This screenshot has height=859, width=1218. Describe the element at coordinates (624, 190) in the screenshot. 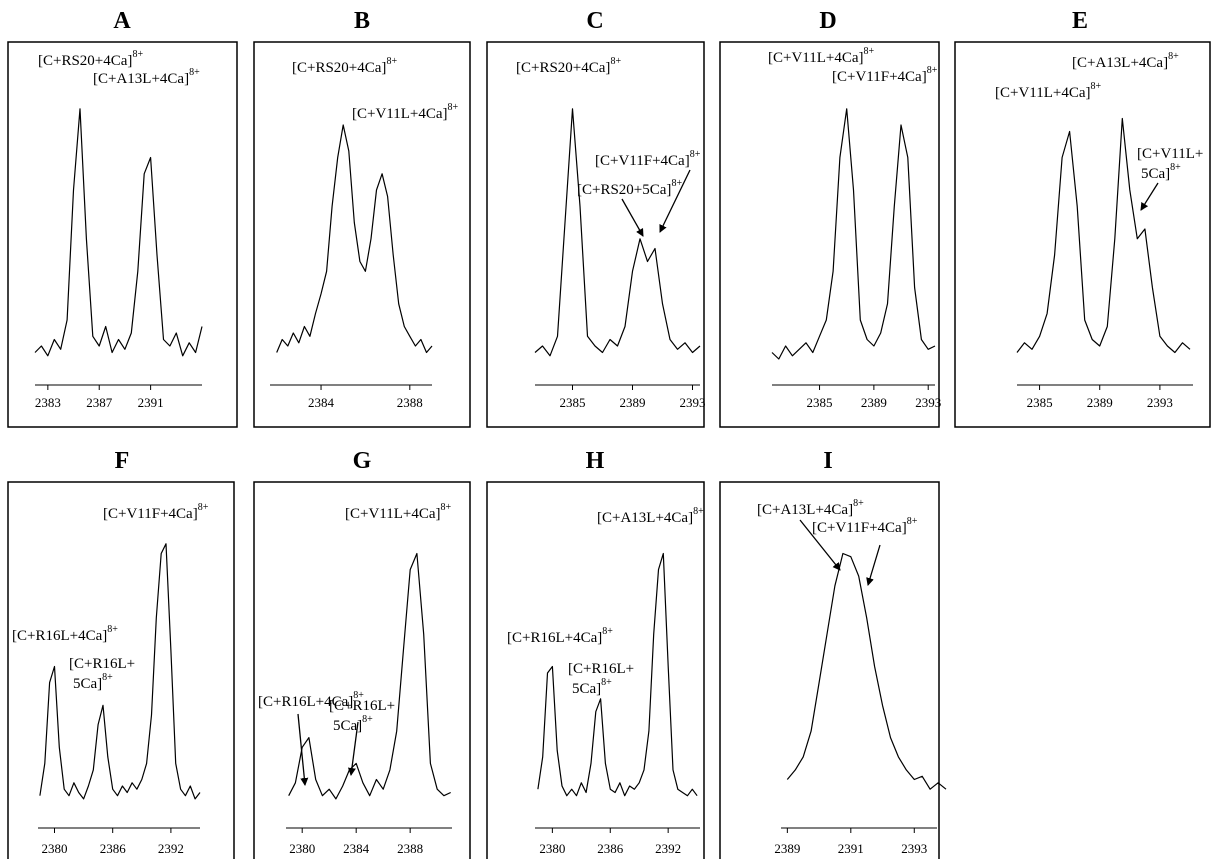

I see `peak-label-text: [C+RS20+5Ca]` at that location.